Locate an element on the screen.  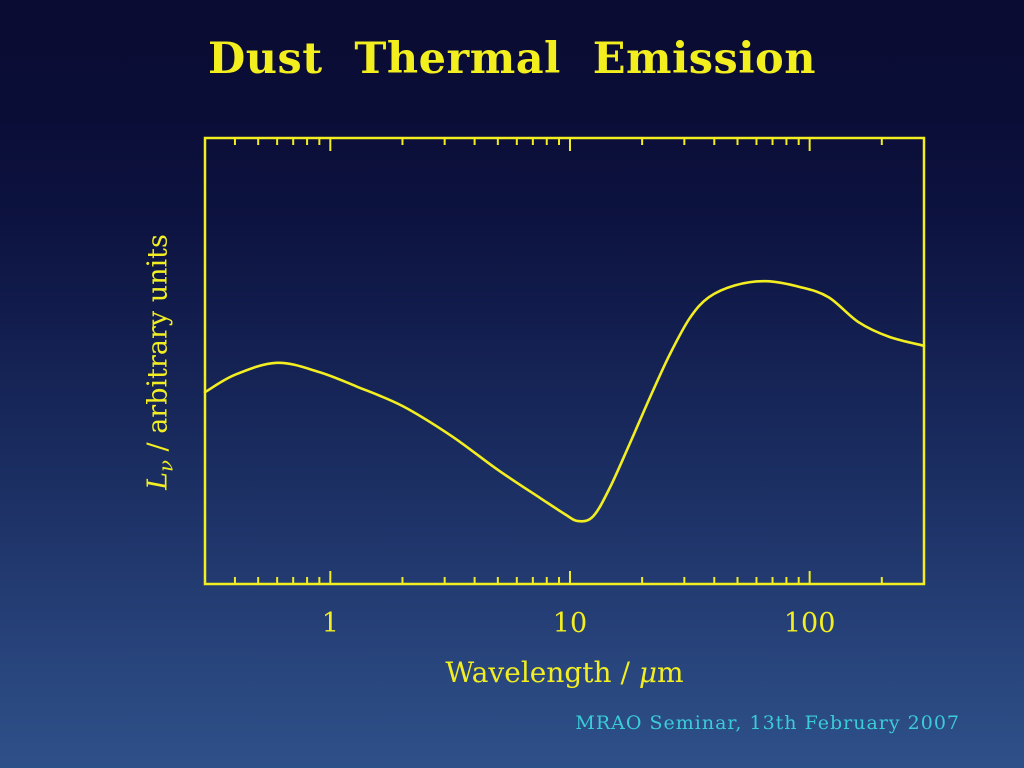
x-axis-label: Wavelength / μm is located at coordinates (564, 672).